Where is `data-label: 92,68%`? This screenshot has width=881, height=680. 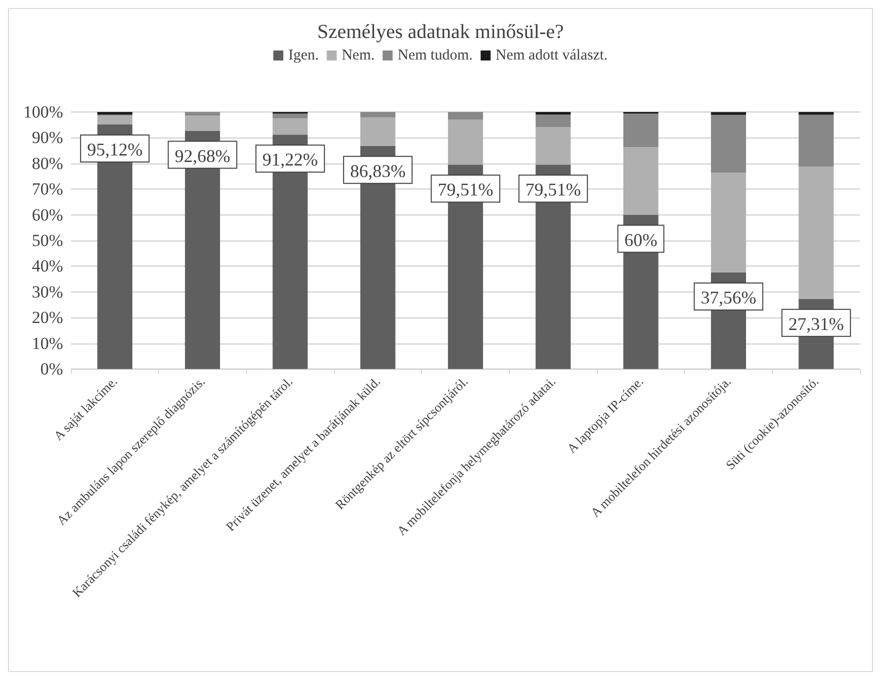 data-label: 92,68% is located at coordinates (202, 156).